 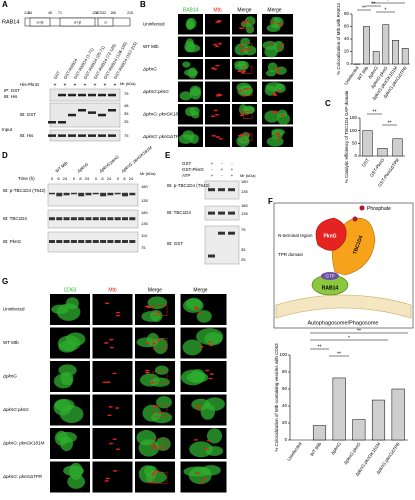 What do you see at coordinates (330, 288) in the screenshot?
I see `label: RAB14` at bounding box center [330, 288].